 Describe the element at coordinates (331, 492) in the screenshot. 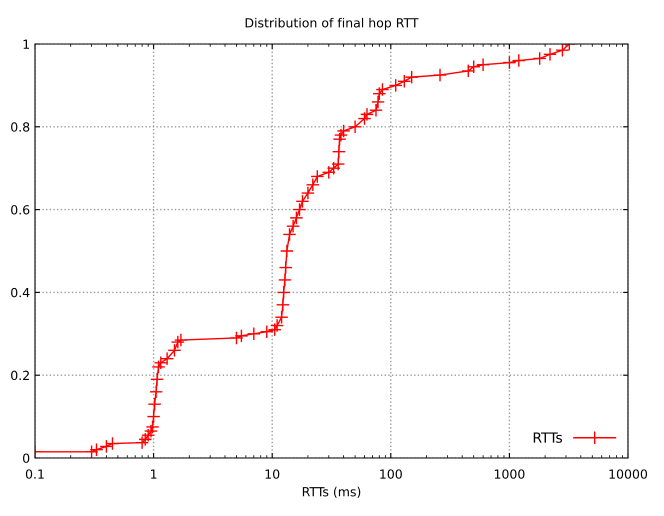

I see `x-axis-title: RTTs (ms)` at that location.